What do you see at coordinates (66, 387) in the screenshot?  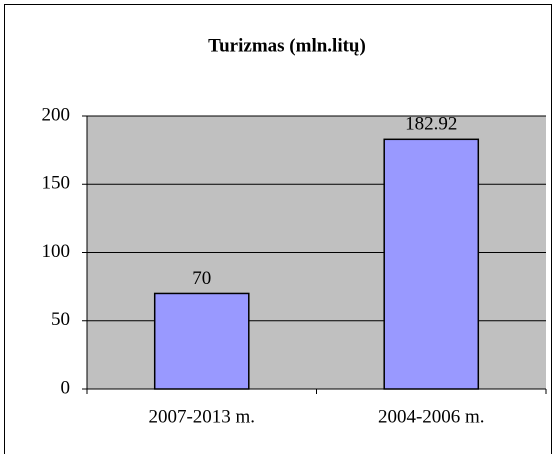 I see `y-tick-label: 0` at bounding box center [66, 387].